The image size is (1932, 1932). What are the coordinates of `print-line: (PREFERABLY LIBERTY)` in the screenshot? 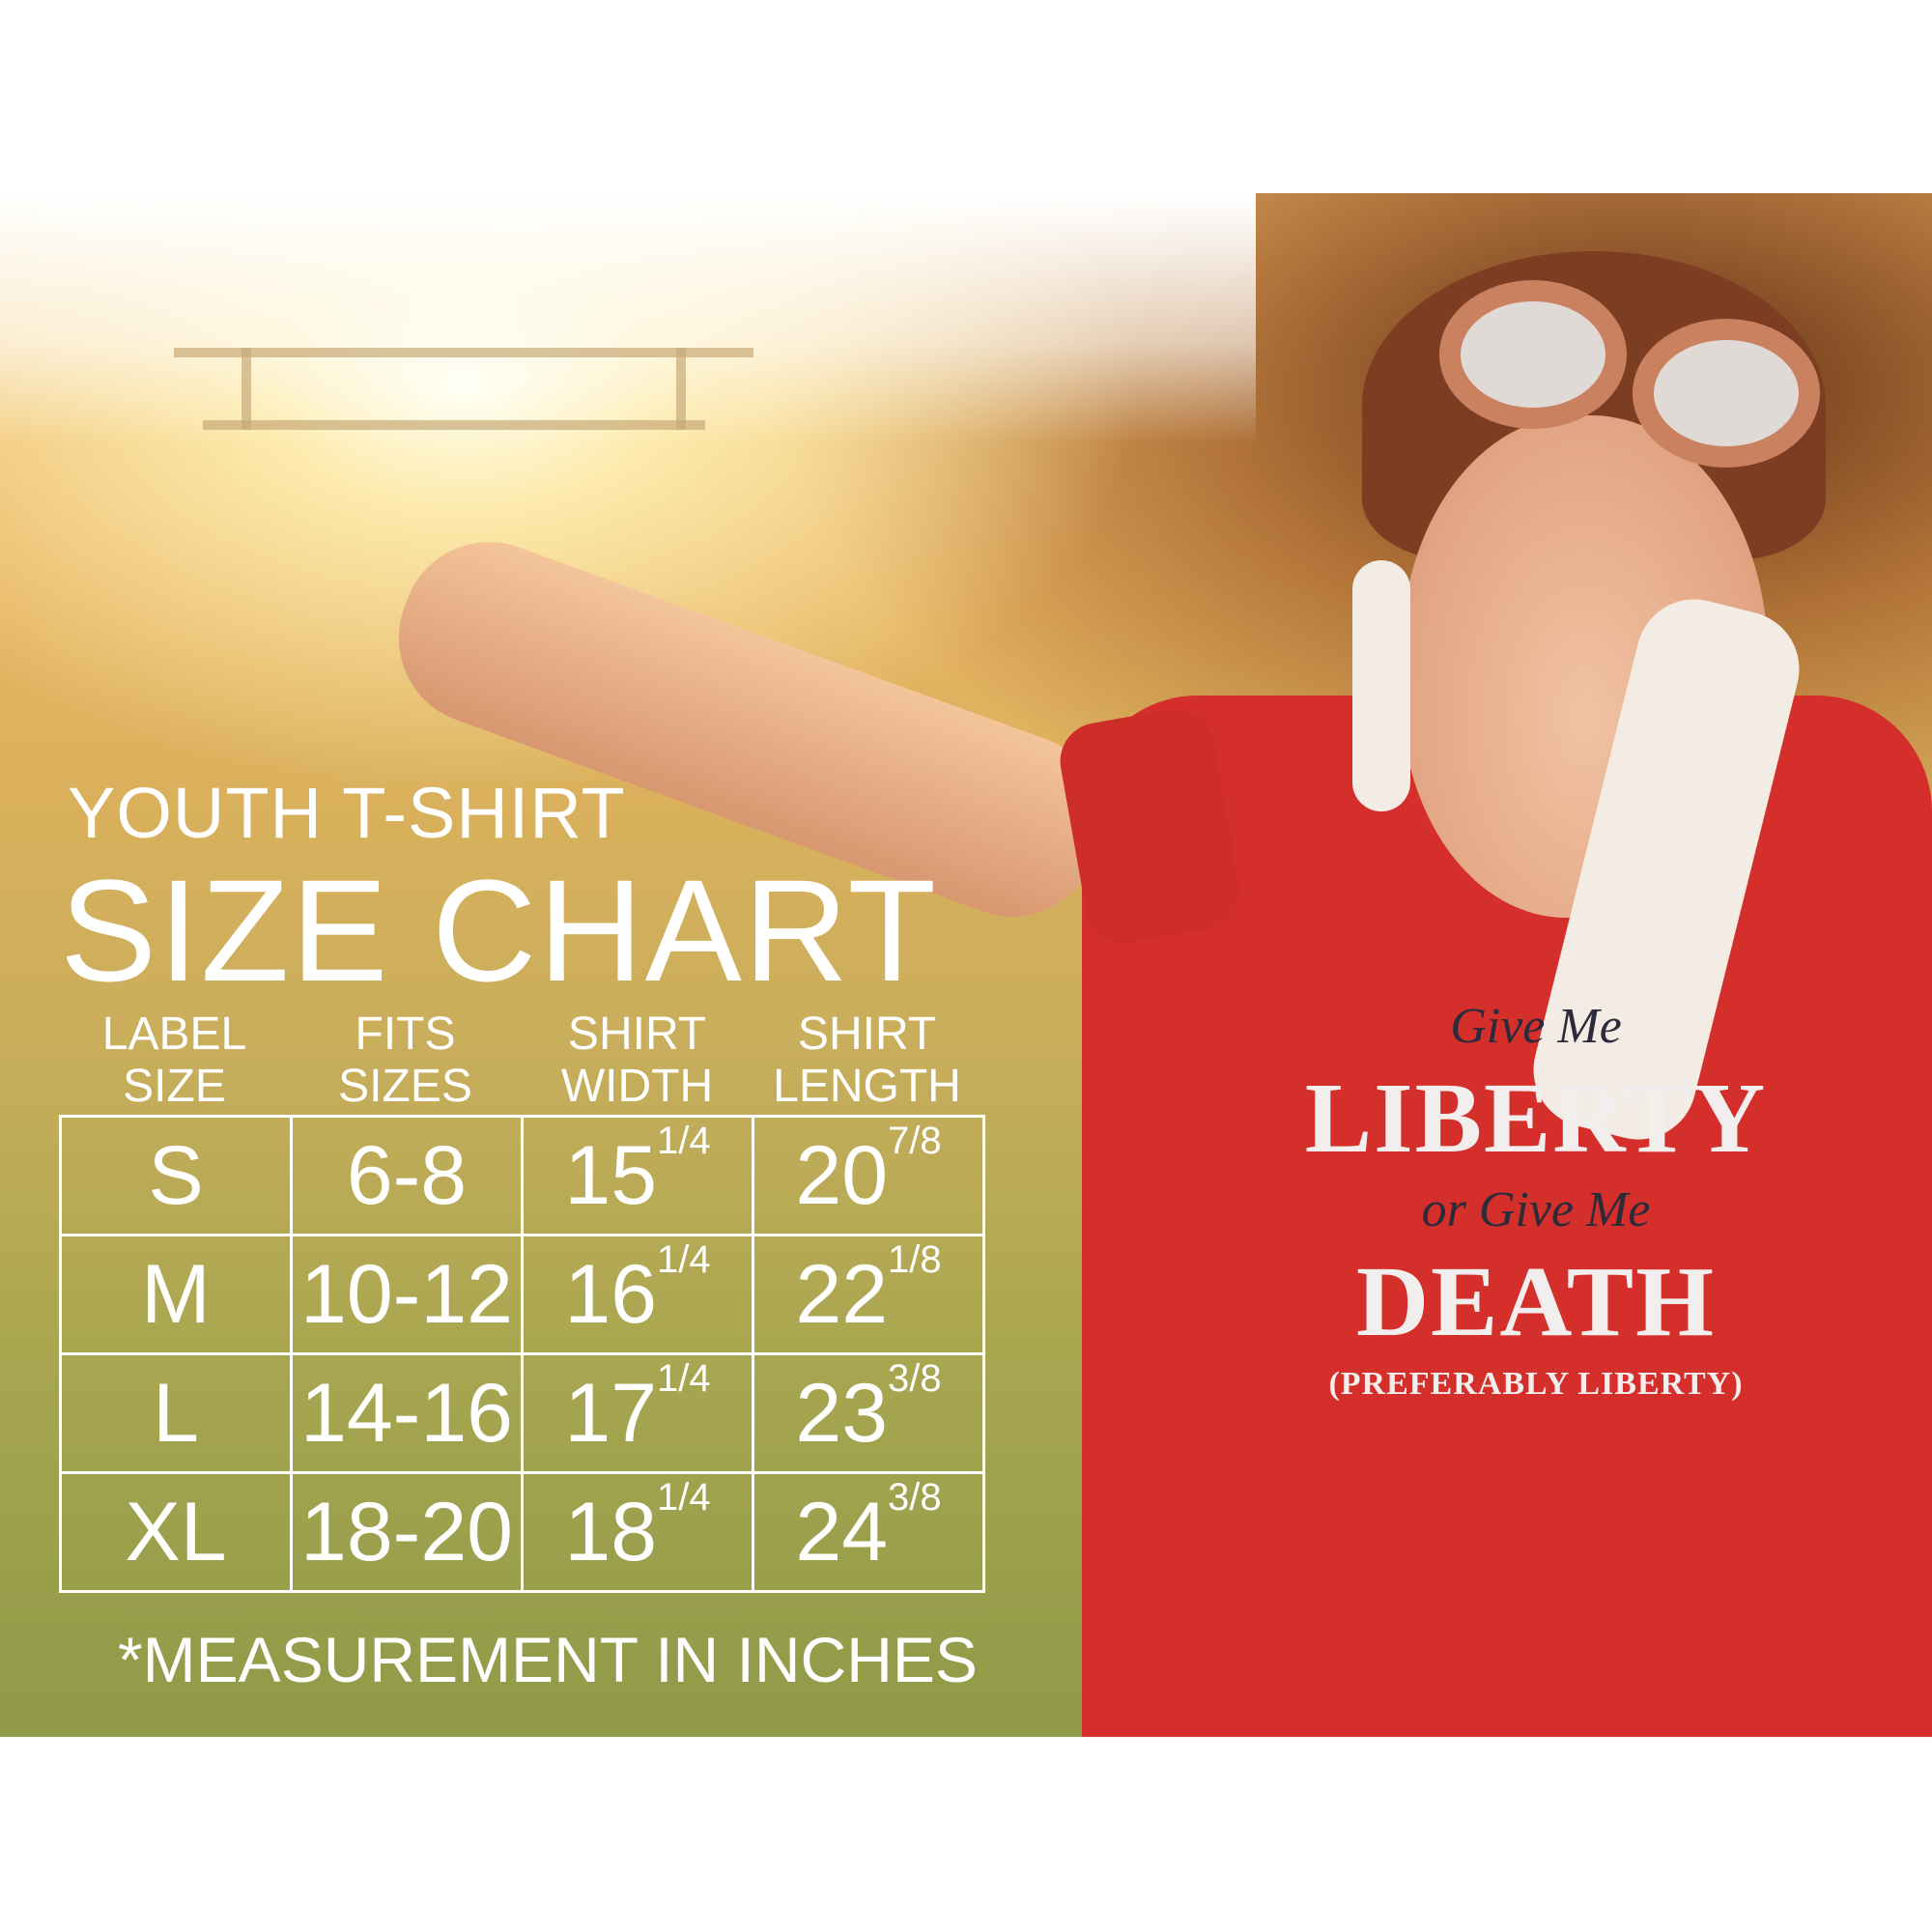 It's located at (1536, 1384).